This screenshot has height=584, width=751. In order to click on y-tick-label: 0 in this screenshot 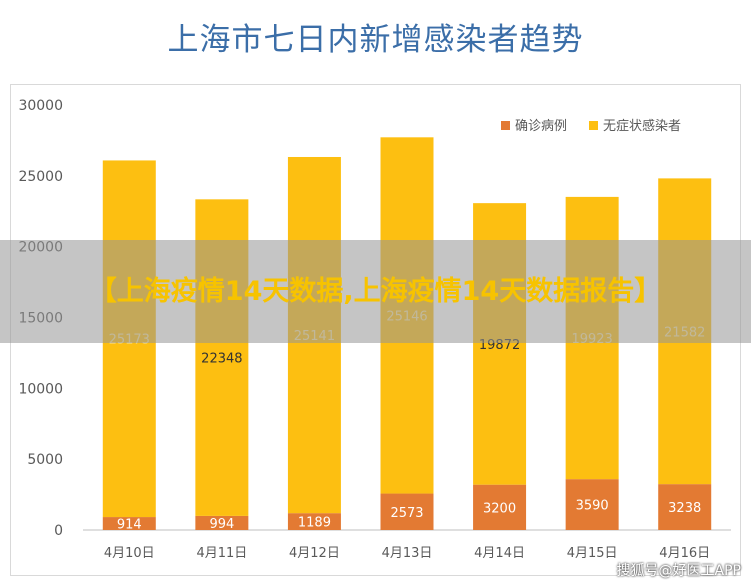, I will do `click(58, 531)`.